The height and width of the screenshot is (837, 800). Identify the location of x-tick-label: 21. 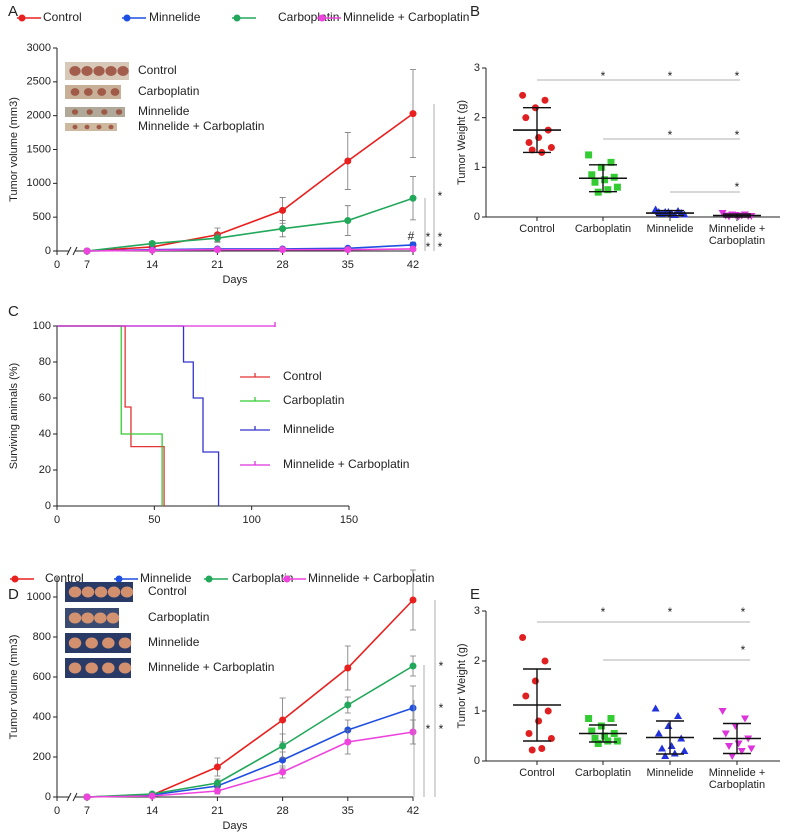
(217, 811).